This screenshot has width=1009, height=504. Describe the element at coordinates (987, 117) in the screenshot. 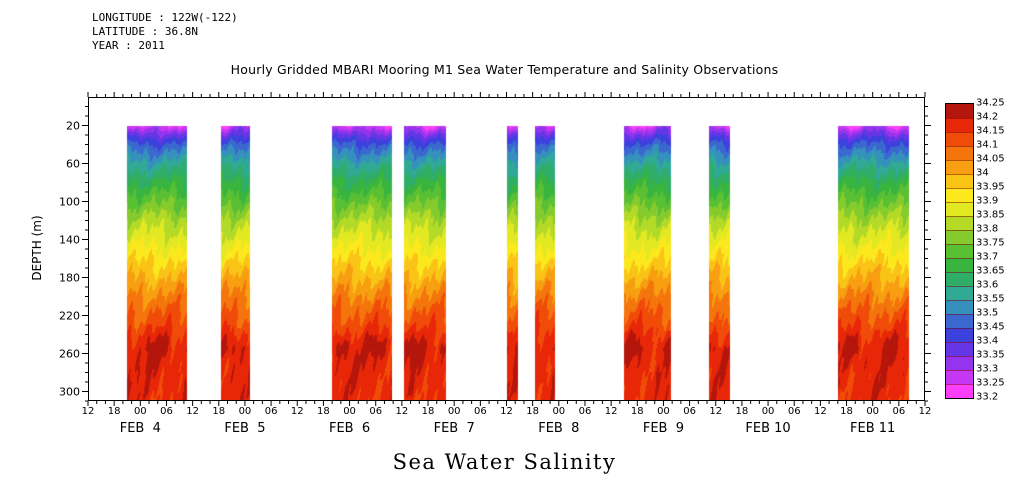

I see `colorbar-tick-label: 34.2` at that location.